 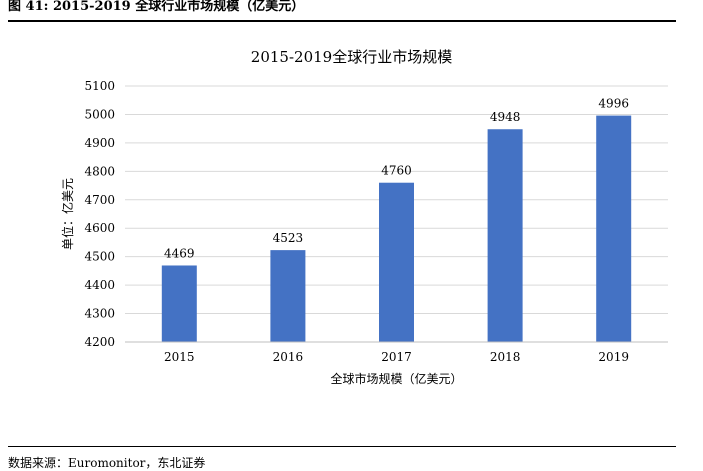 I want to click on x-tick-label: 2015, so click(x=179, y=357).